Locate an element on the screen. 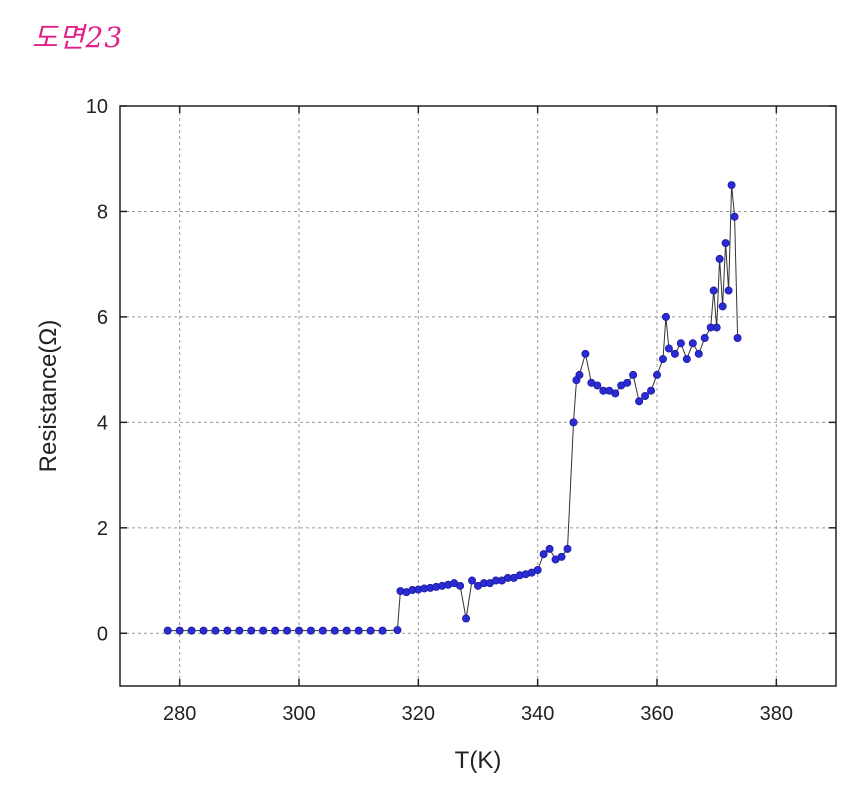 The width and height of the screenshot is (850, 798). y-axis-title: Resistance(Ω) is located at coordinates (48, 396).